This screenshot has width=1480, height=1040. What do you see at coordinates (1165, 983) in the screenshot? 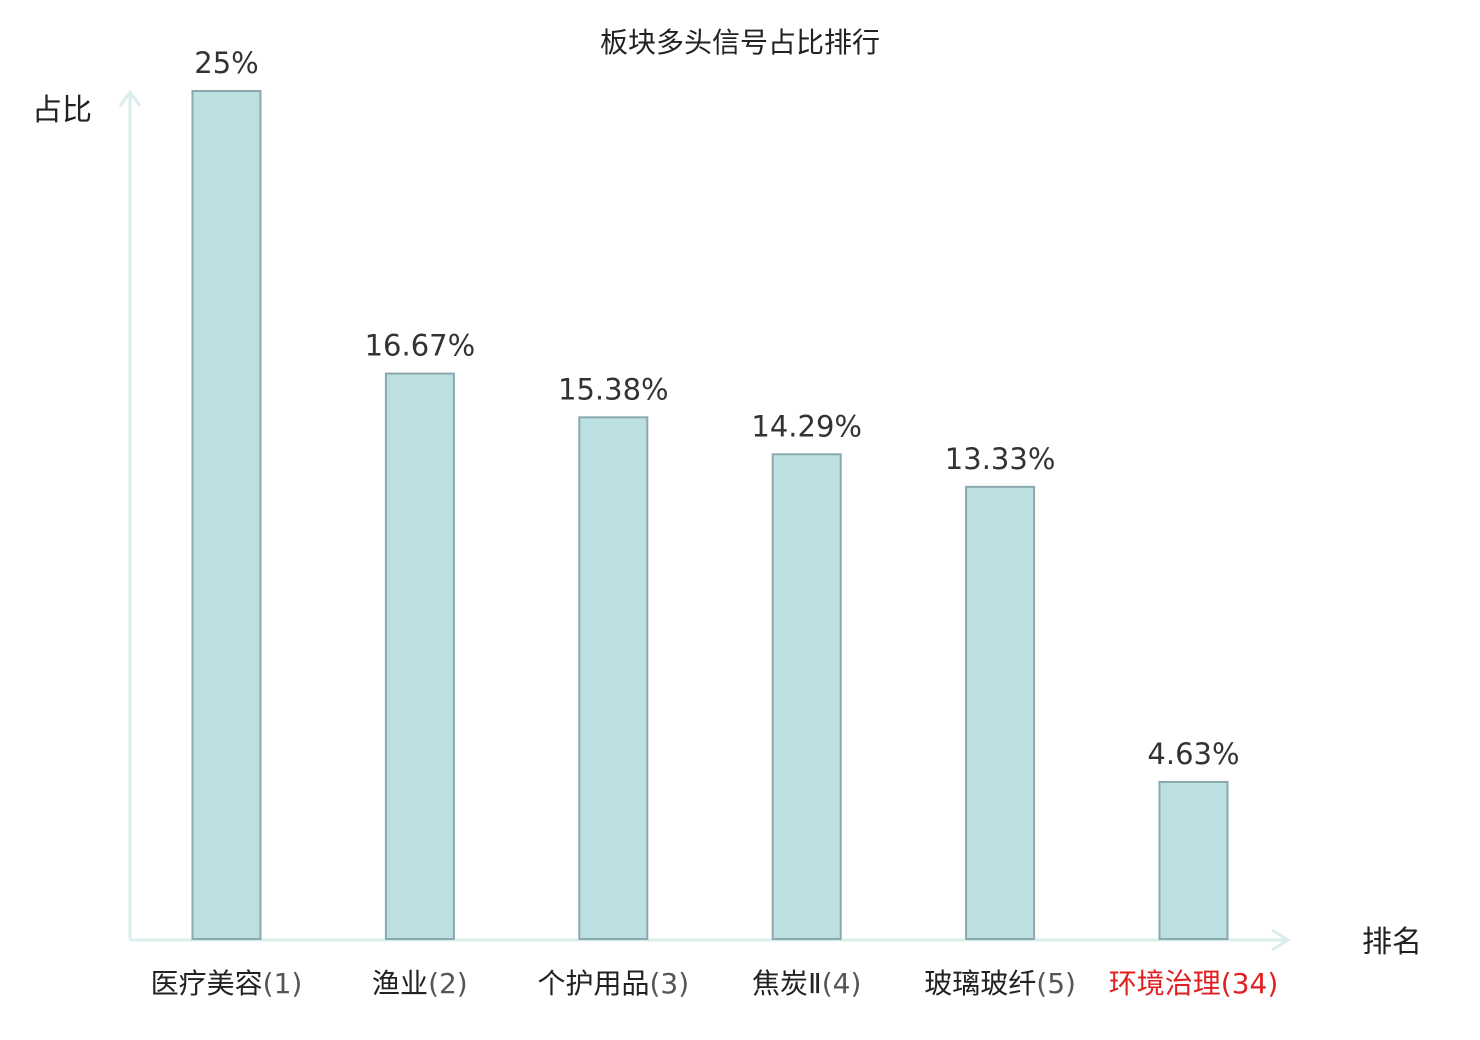
I see `category-name: 环境治理` at bounding box center [1165, 983].